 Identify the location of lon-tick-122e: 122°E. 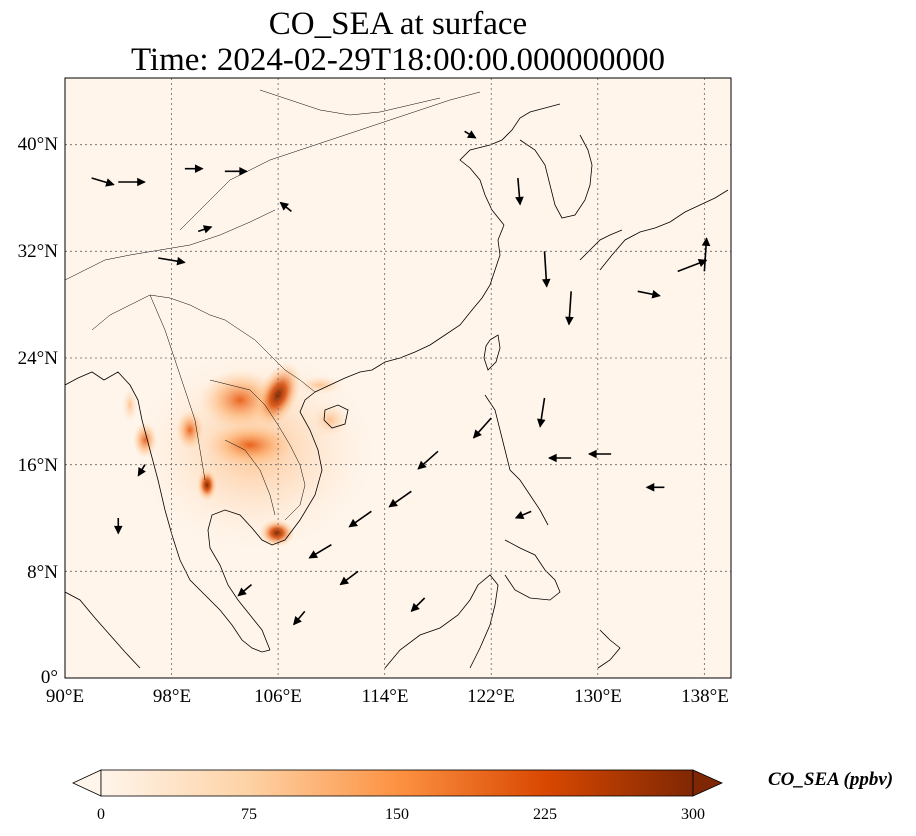
(491, 696).